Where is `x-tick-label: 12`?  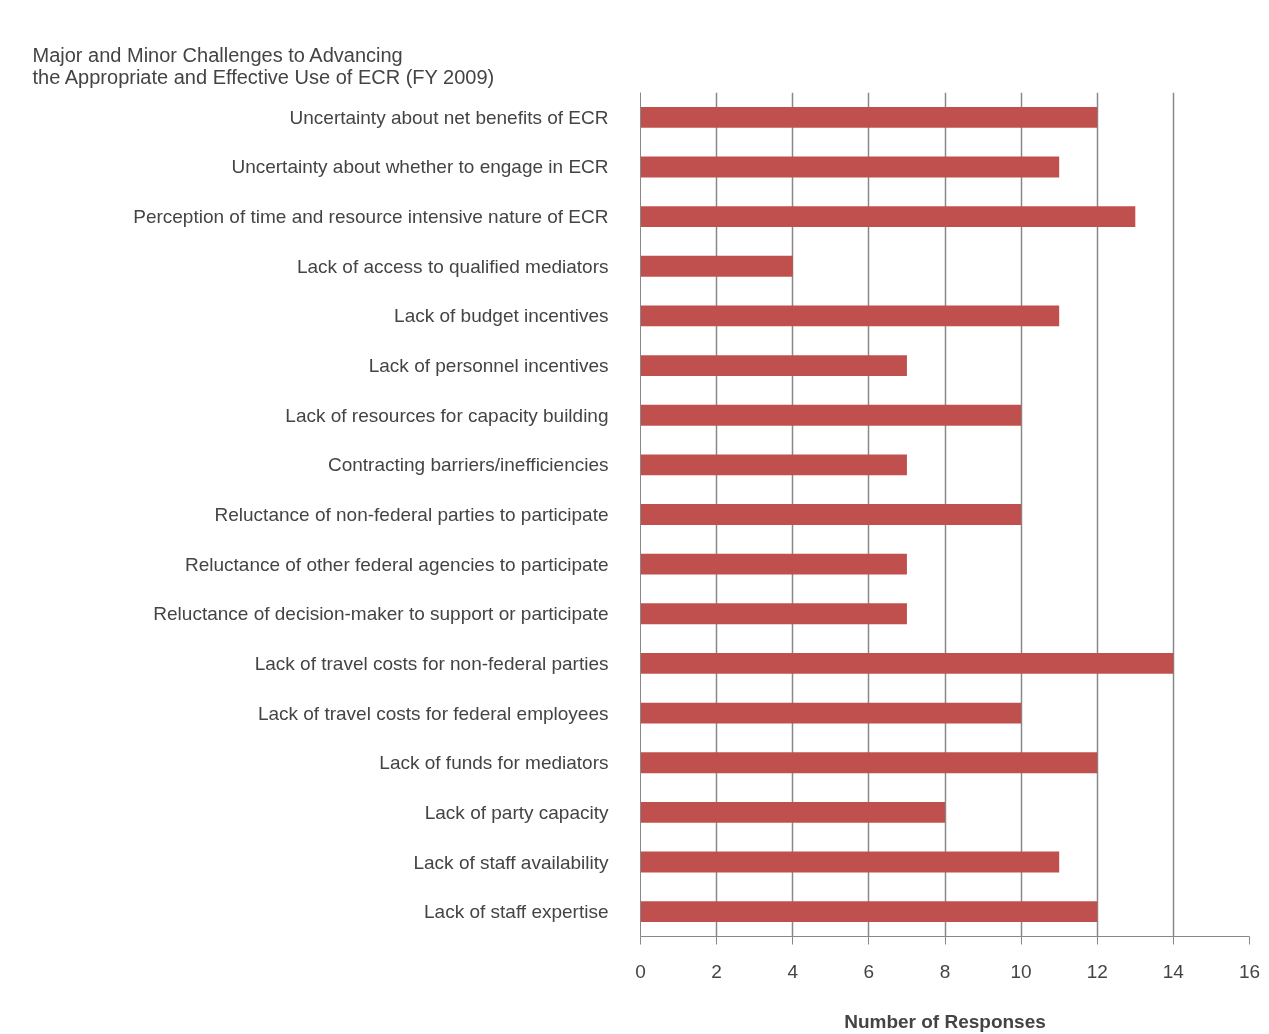
x-tick-label: 12 is located at coordinates (1097, 971).